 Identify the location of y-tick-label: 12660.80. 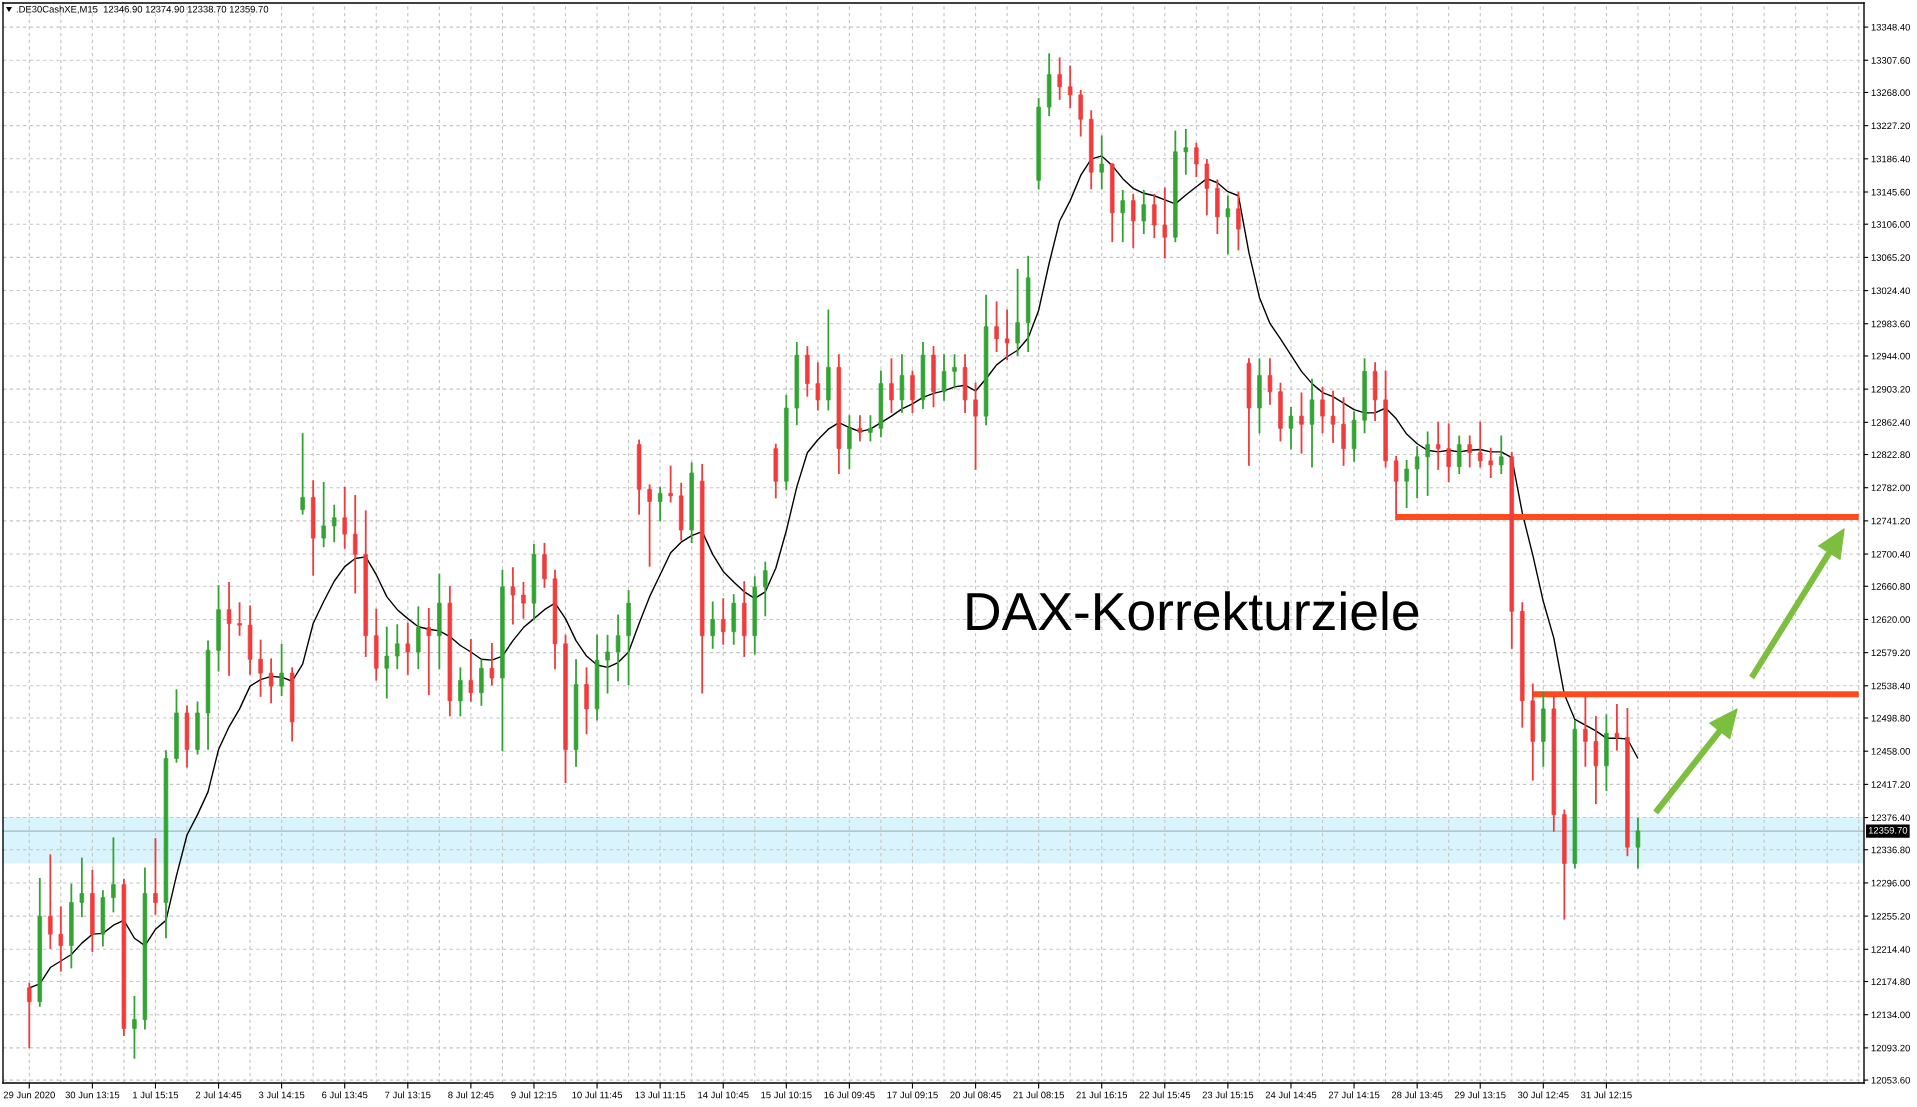
(1890, 586).